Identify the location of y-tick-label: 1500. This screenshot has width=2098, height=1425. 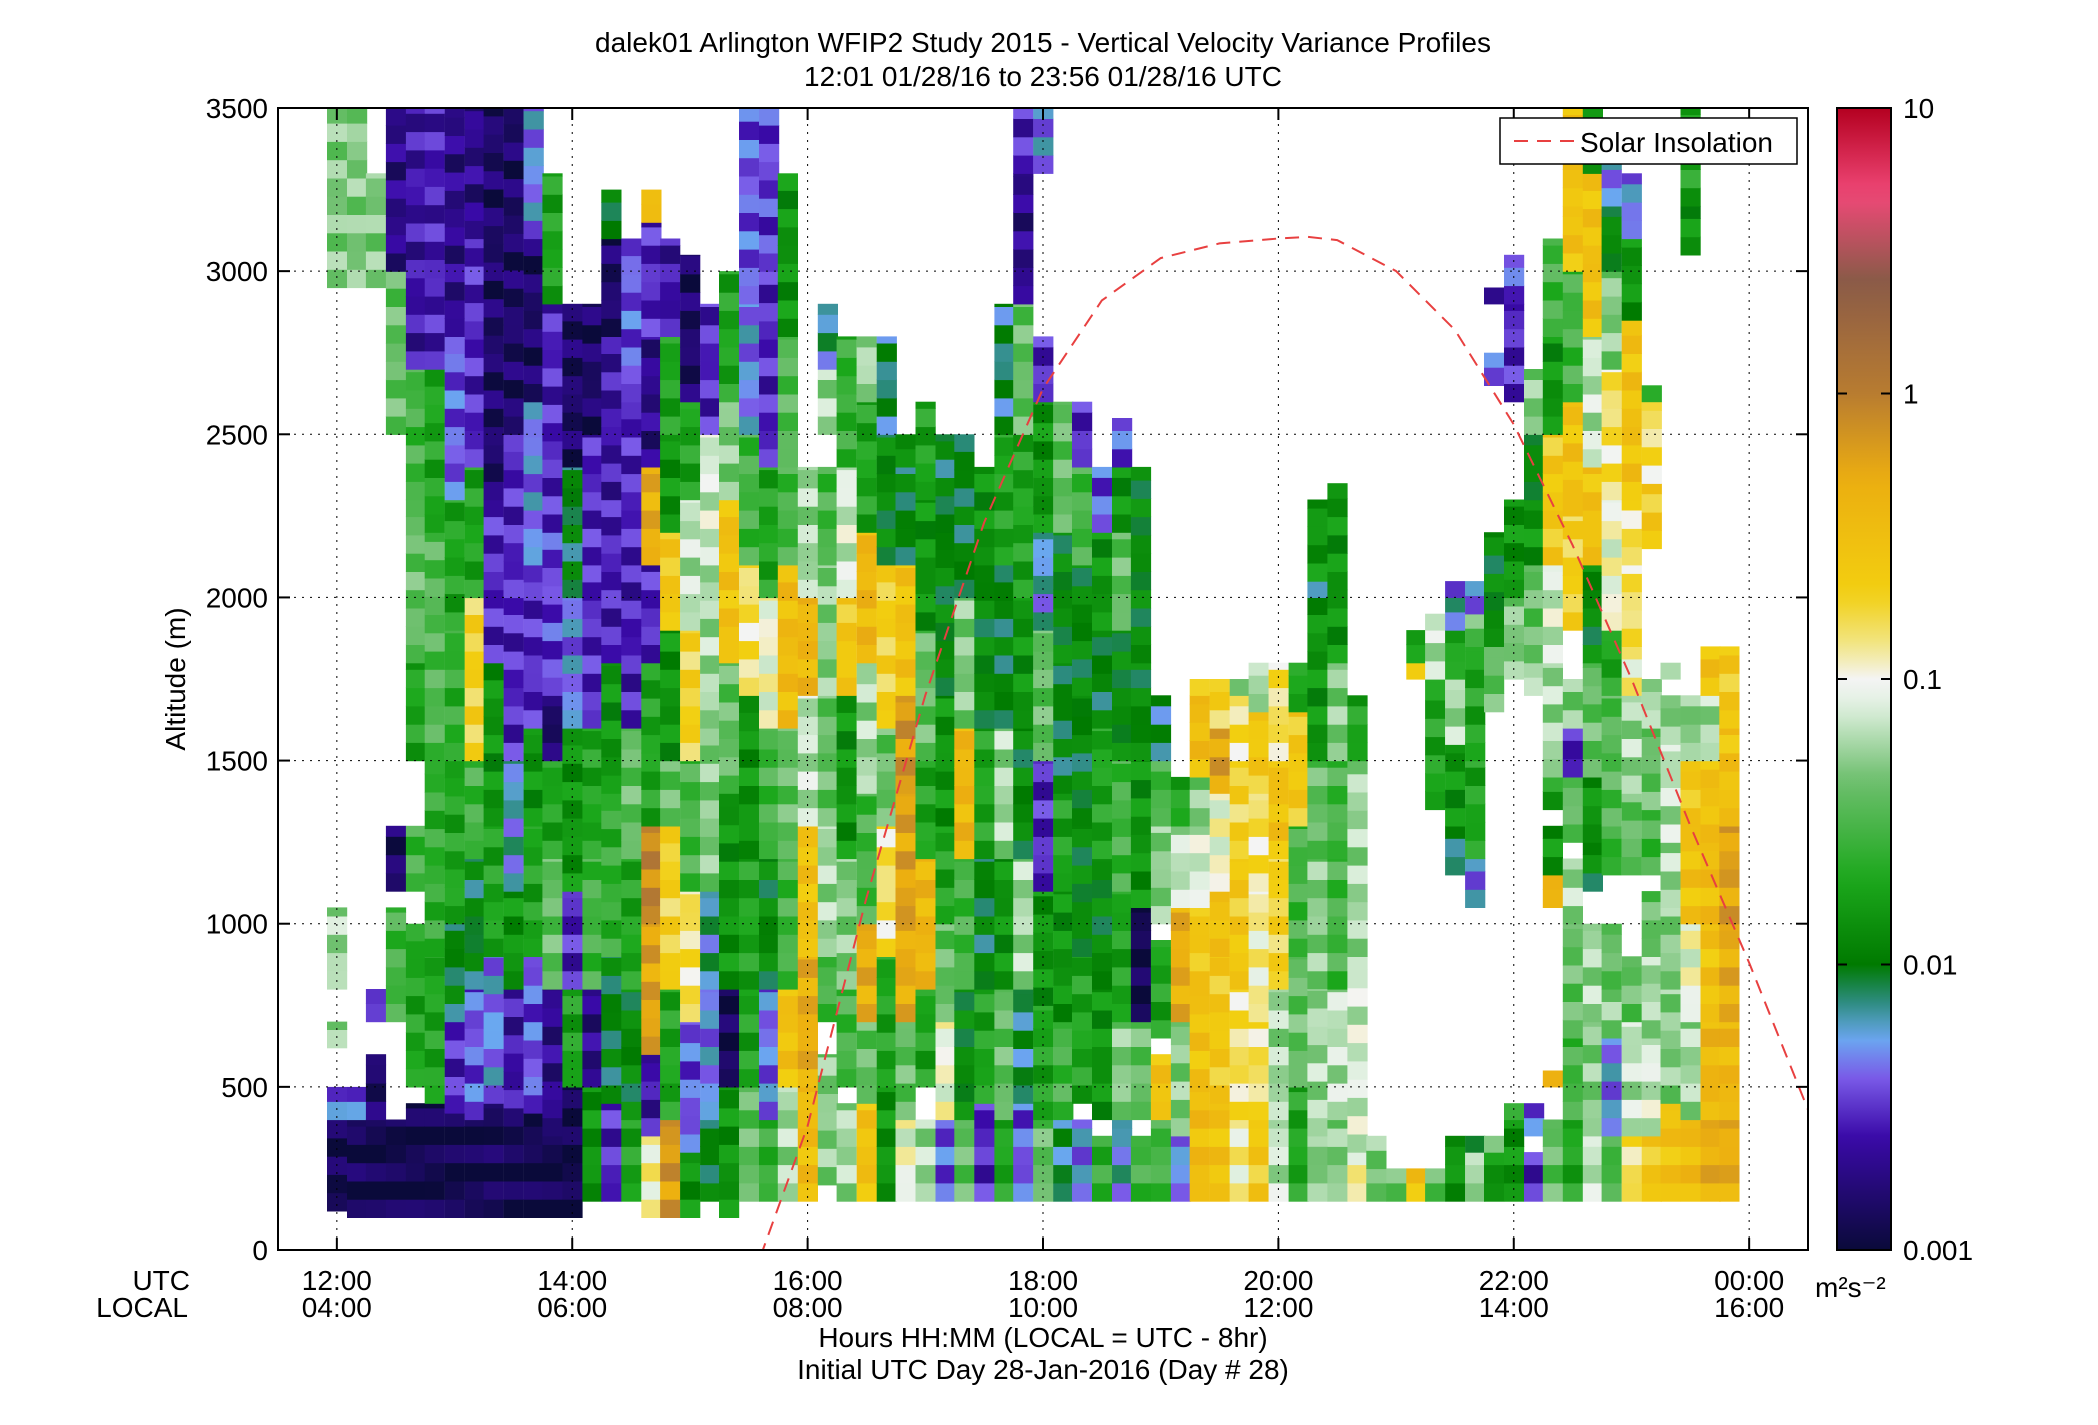
(237, 761).